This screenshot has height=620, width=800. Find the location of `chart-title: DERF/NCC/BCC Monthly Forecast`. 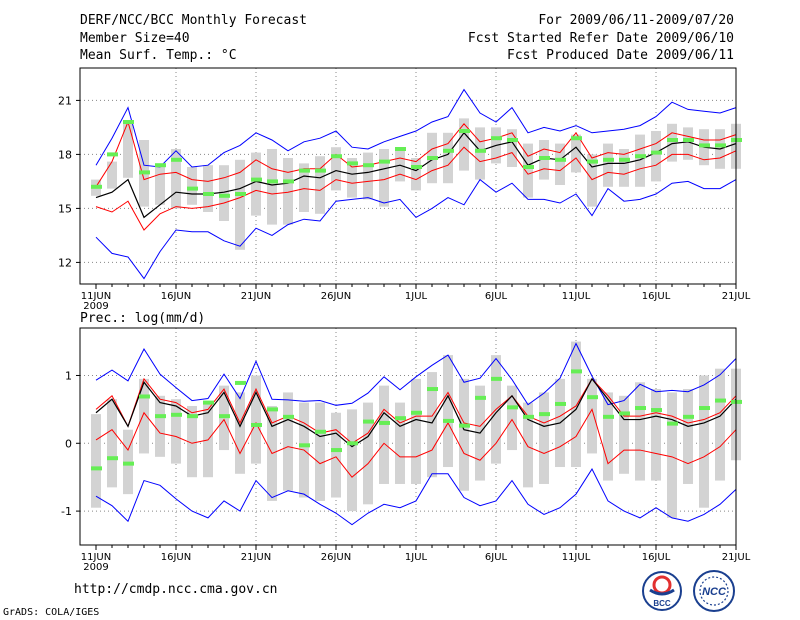

chart-title: DERF/NCC/BCC Monthly Forecast is located at coordinates (193, 20).